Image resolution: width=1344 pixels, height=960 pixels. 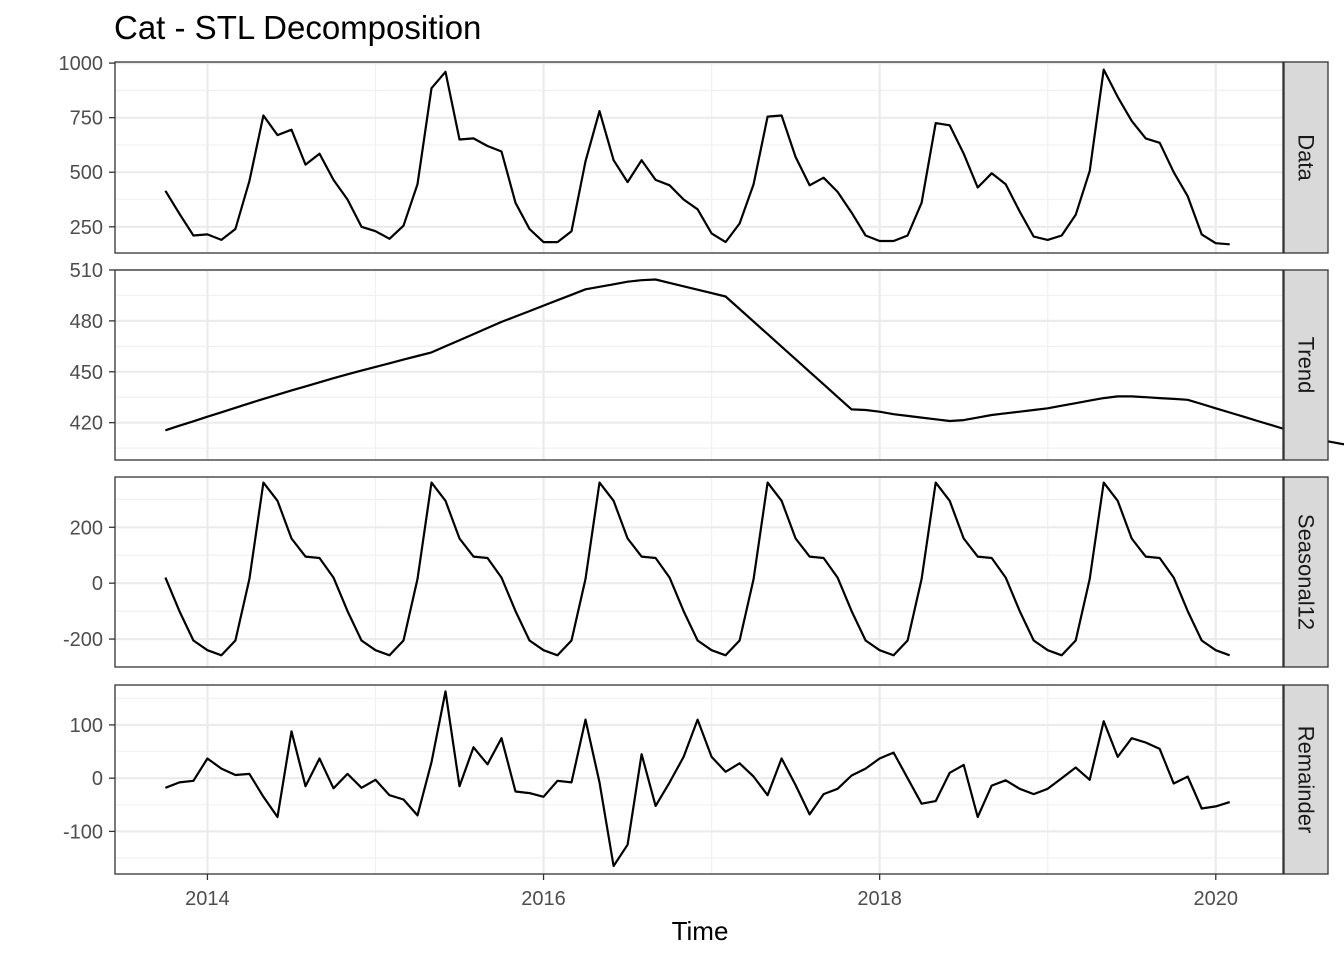 What do you see at coordinates (297, 27) in the screenshot?
I see `chart-title: Cat - STL Decomposition` at bounding box center [297, 27].